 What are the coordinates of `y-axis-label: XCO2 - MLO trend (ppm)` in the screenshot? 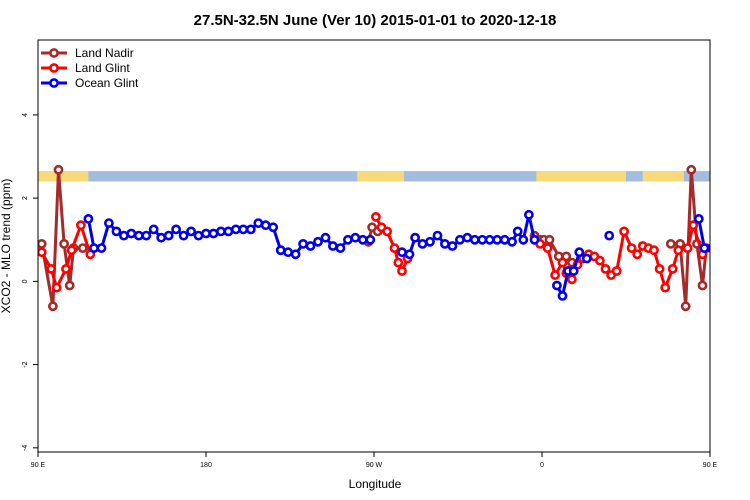 It's located at (6, 246).